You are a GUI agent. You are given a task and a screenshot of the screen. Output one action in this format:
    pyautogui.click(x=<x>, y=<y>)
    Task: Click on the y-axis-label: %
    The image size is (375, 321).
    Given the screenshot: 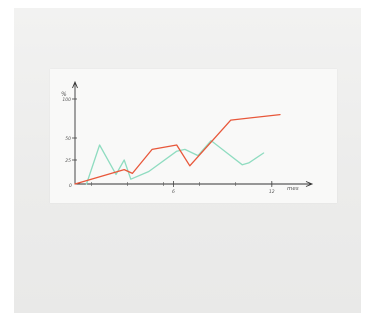 What is the action you would take?
    pyautogui.click(x=64, y=94)
    